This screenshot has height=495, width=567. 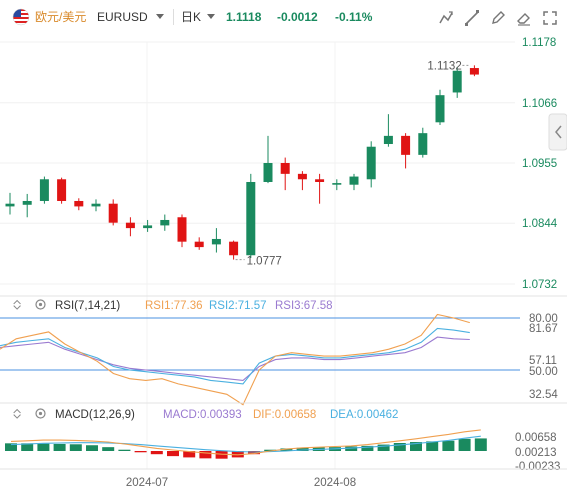 What do you see at coordinates (524, 18) in the screenshot?
I see `eraser-icon` at bounding box center [524, 18].